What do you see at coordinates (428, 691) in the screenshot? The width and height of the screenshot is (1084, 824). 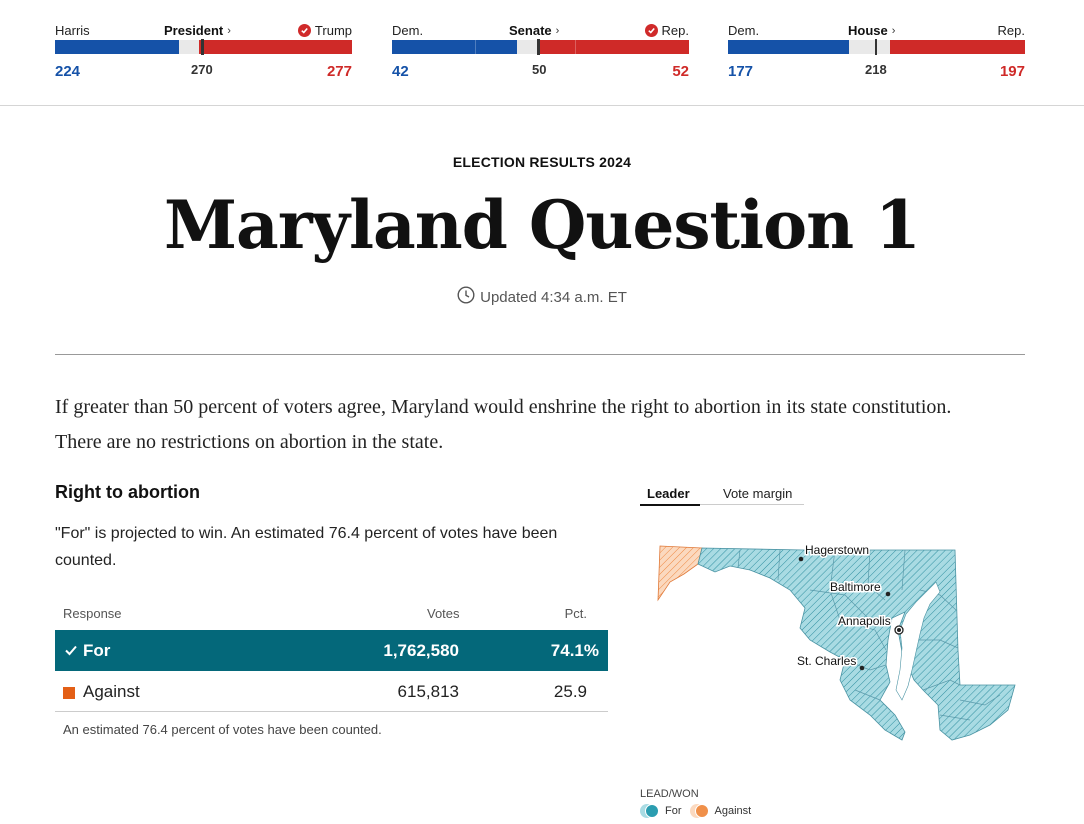 I see `vote-count: 615,813` at bounding box center [428, 691].